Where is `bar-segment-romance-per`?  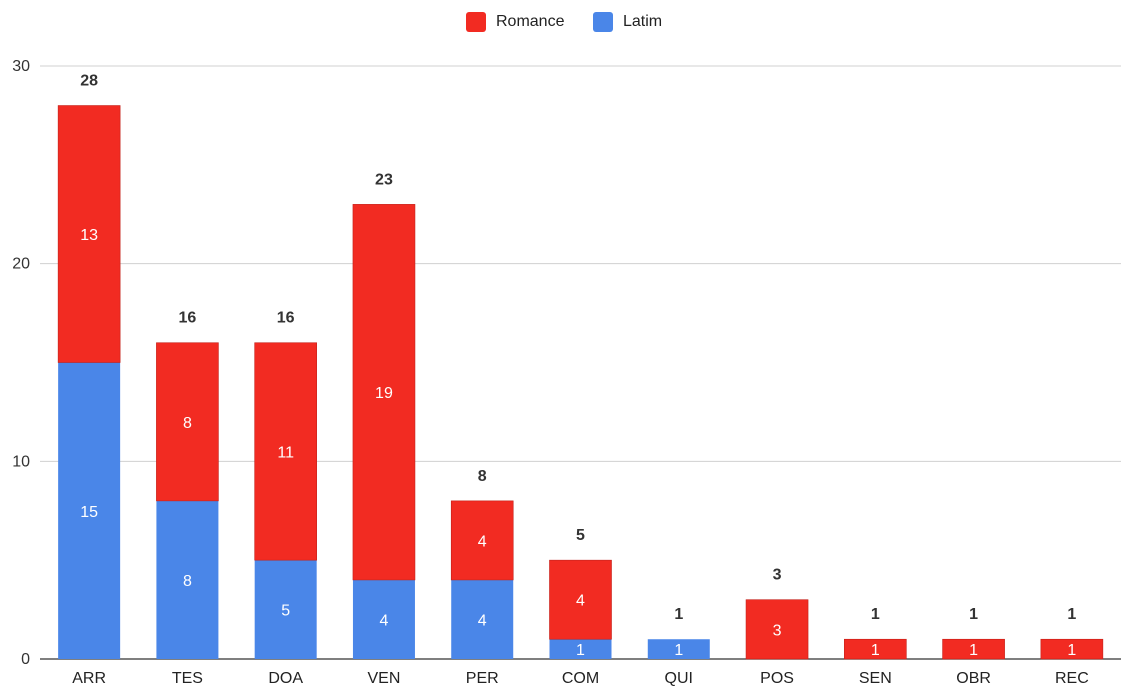 bar-segment-romance-per is located at coordinates (482, 540).